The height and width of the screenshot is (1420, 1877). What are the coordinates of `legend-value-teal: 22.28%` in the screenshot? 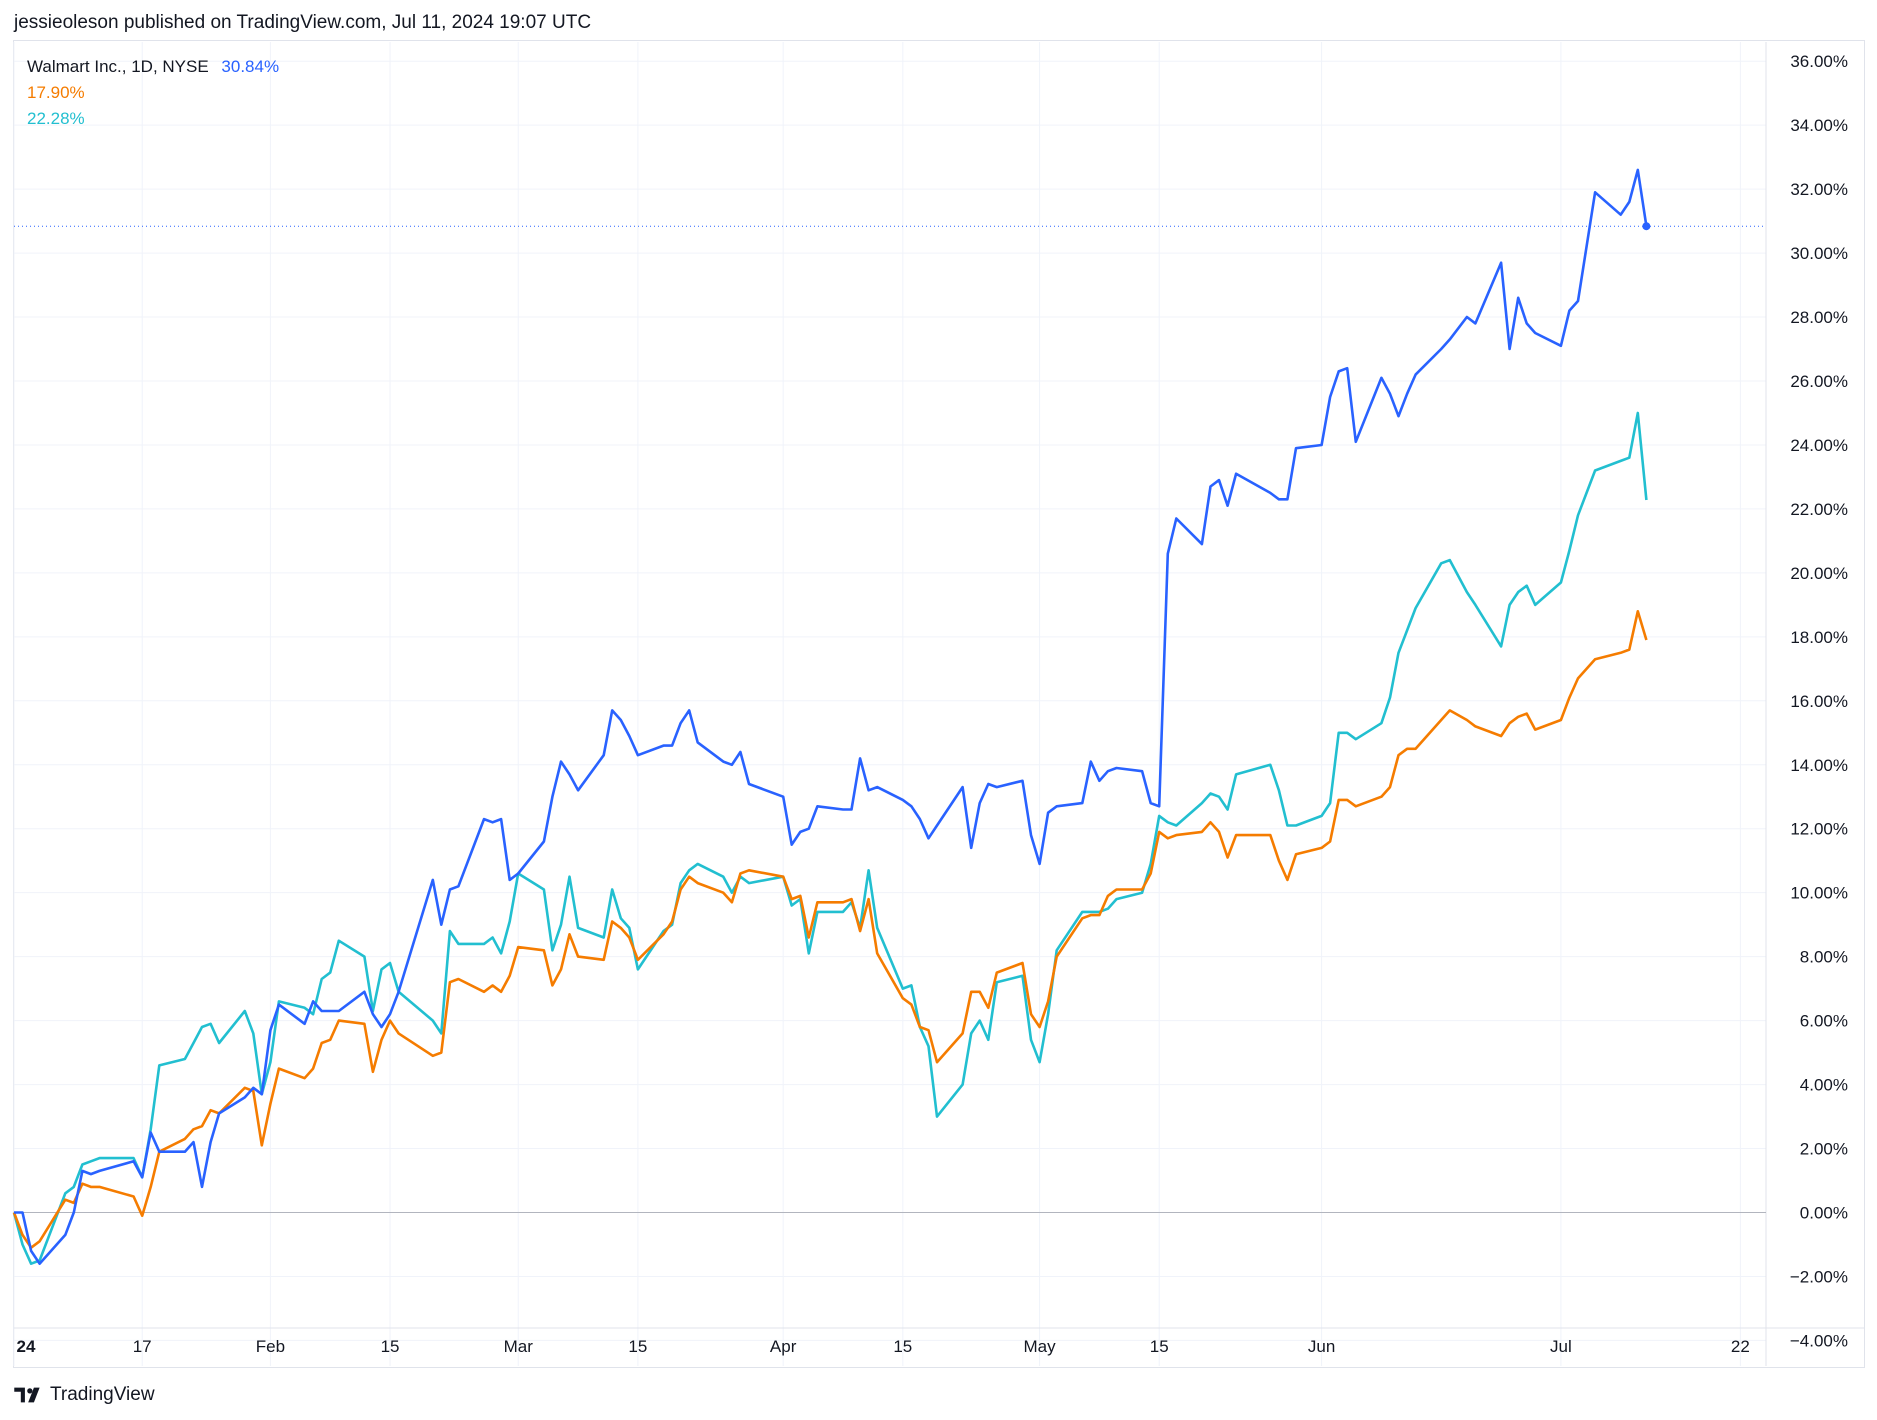 It's located at (56, 118).